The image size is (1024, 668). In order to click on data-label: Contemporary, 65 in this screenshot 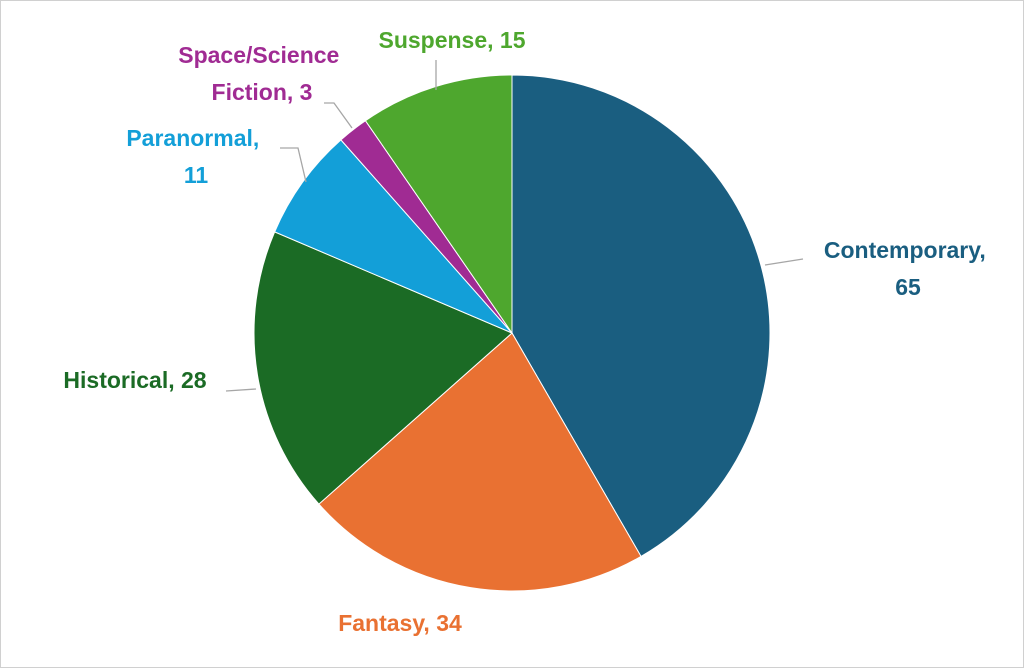, I will do `click(908, 268)`.